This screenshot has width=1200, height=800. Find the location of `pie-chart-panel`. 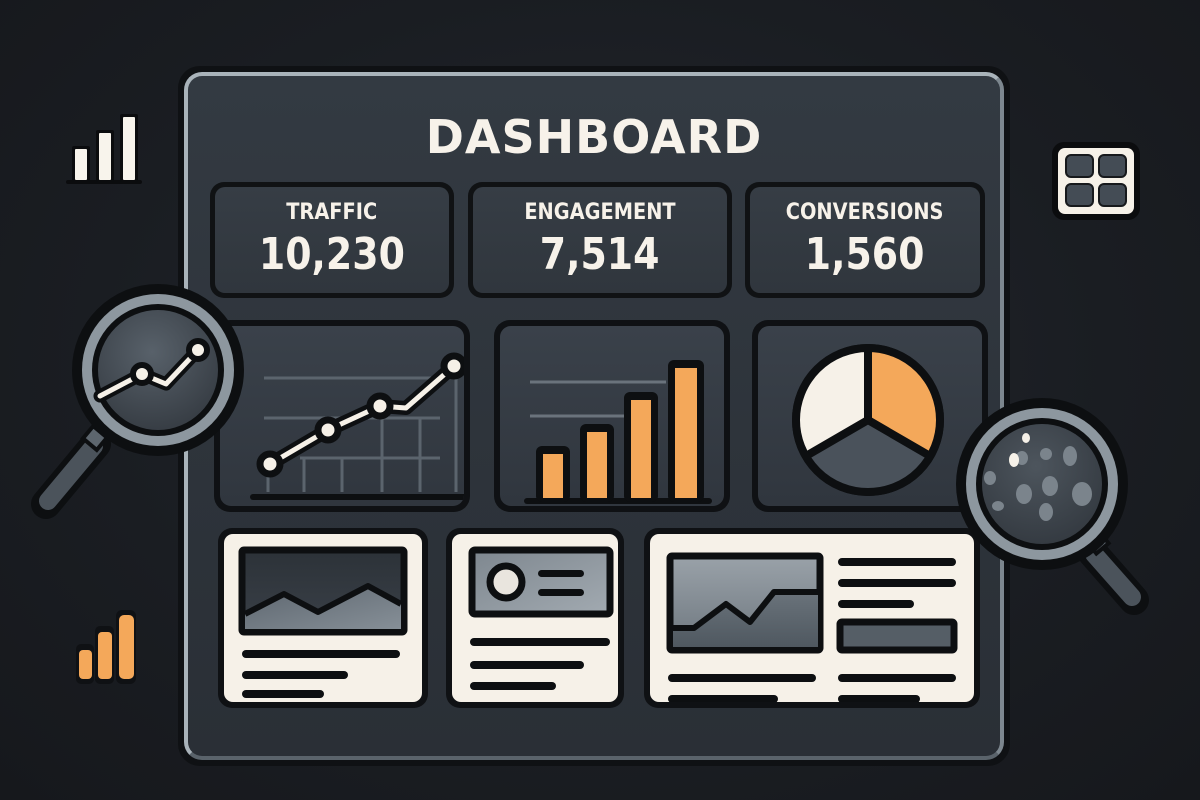

pie-chart-panel is located at coordinates (870, 416).